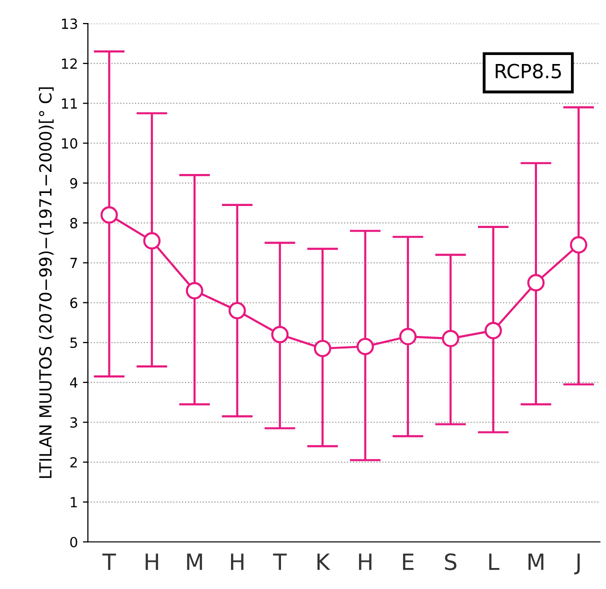 The image size is (606, 589). I want to click on y-tick-label: 11, so click(69, 103).